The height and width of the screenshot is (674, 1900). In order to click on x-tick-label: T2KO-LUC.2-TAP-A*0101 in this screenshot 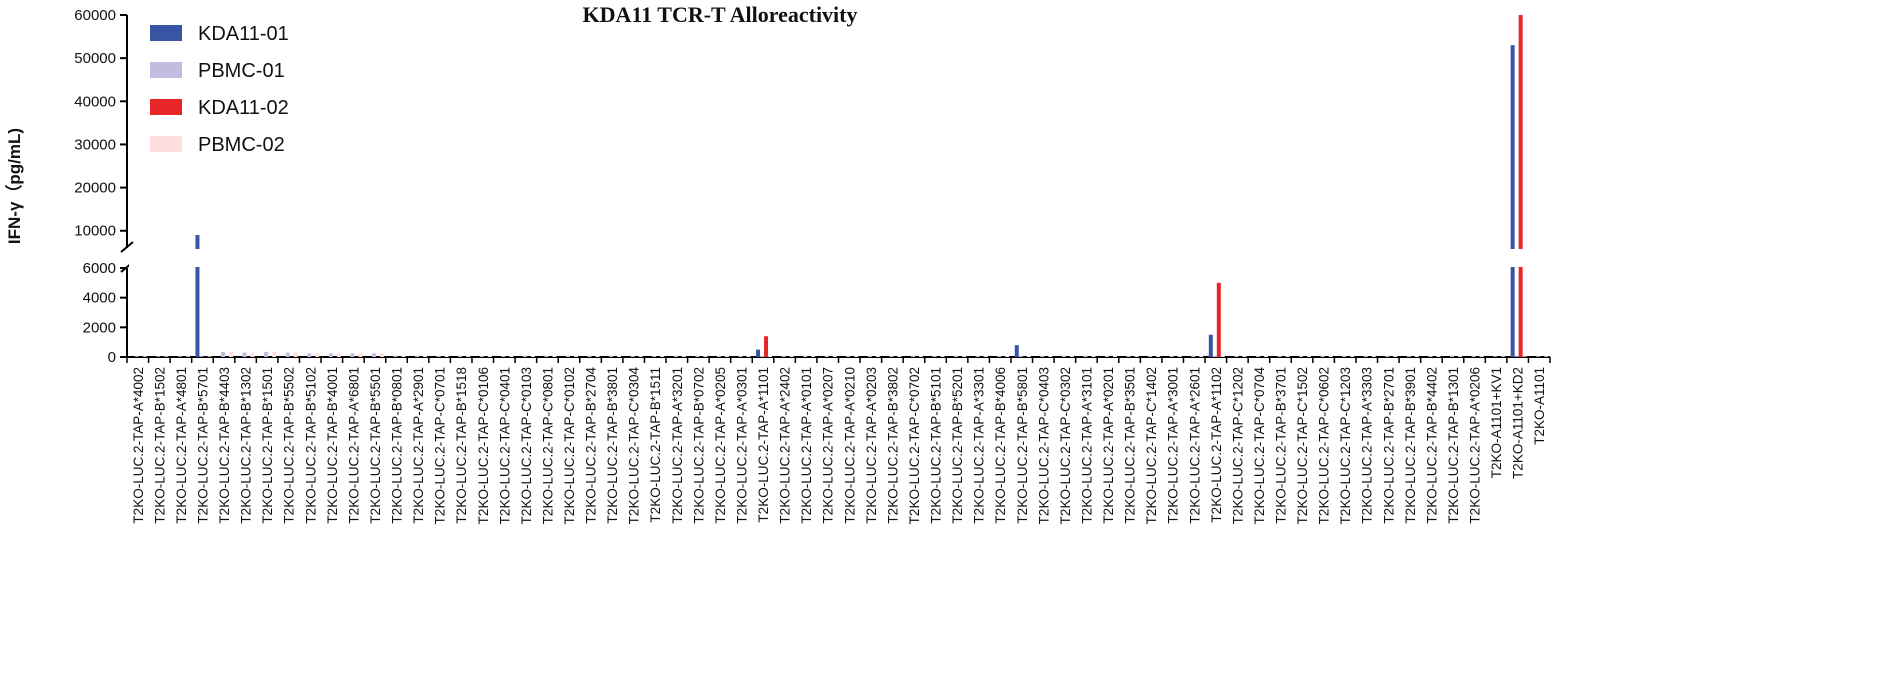, I will do `click(806, 445)`.